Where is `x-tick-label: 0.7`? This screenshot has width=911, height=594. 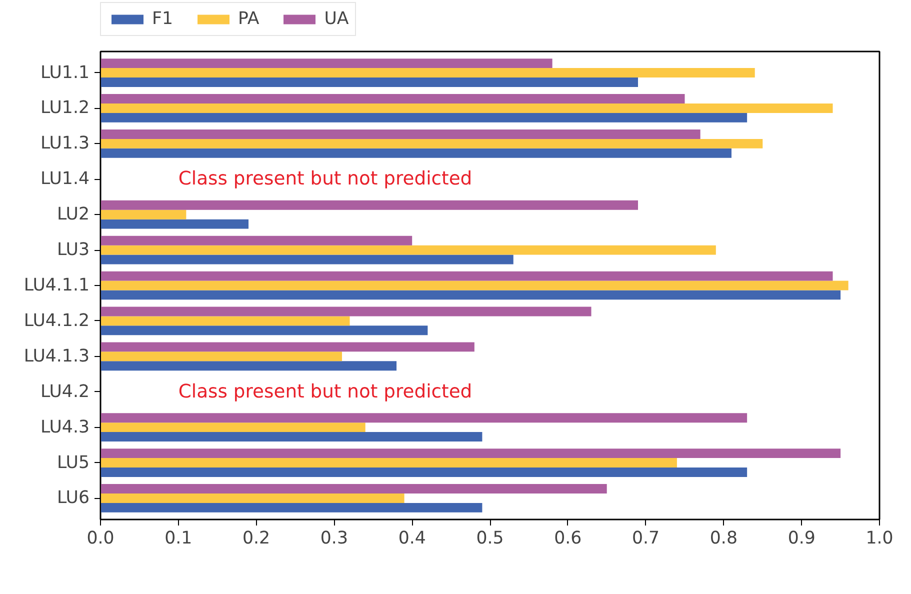 x-tick-label: 0.7 is located at coordinates (646, 538).